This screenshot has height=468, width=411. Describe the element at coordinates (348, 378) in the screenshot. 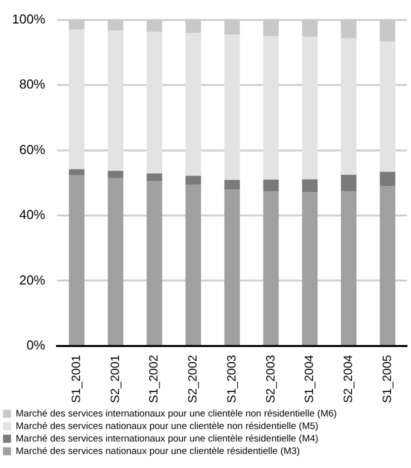

I see `x-tick-label: S2_2004` at that location.